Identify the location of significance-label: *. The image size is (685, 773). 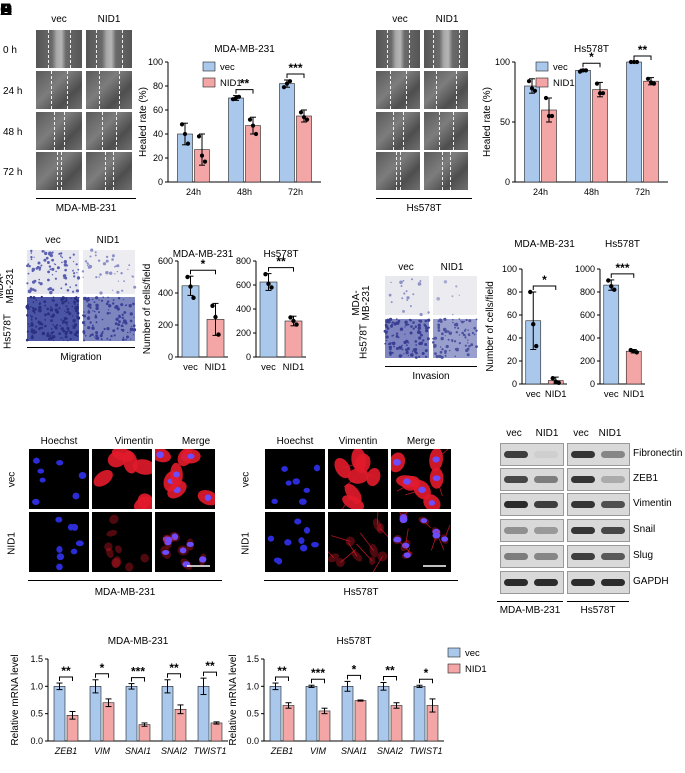
(426, 673).